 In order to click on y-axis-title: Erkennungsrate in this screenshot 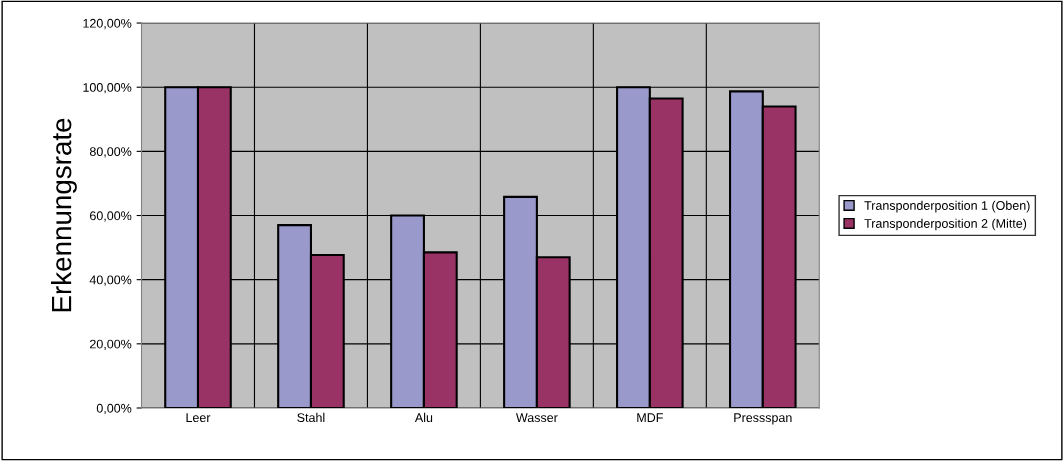, I will do `click(64, 215)`.